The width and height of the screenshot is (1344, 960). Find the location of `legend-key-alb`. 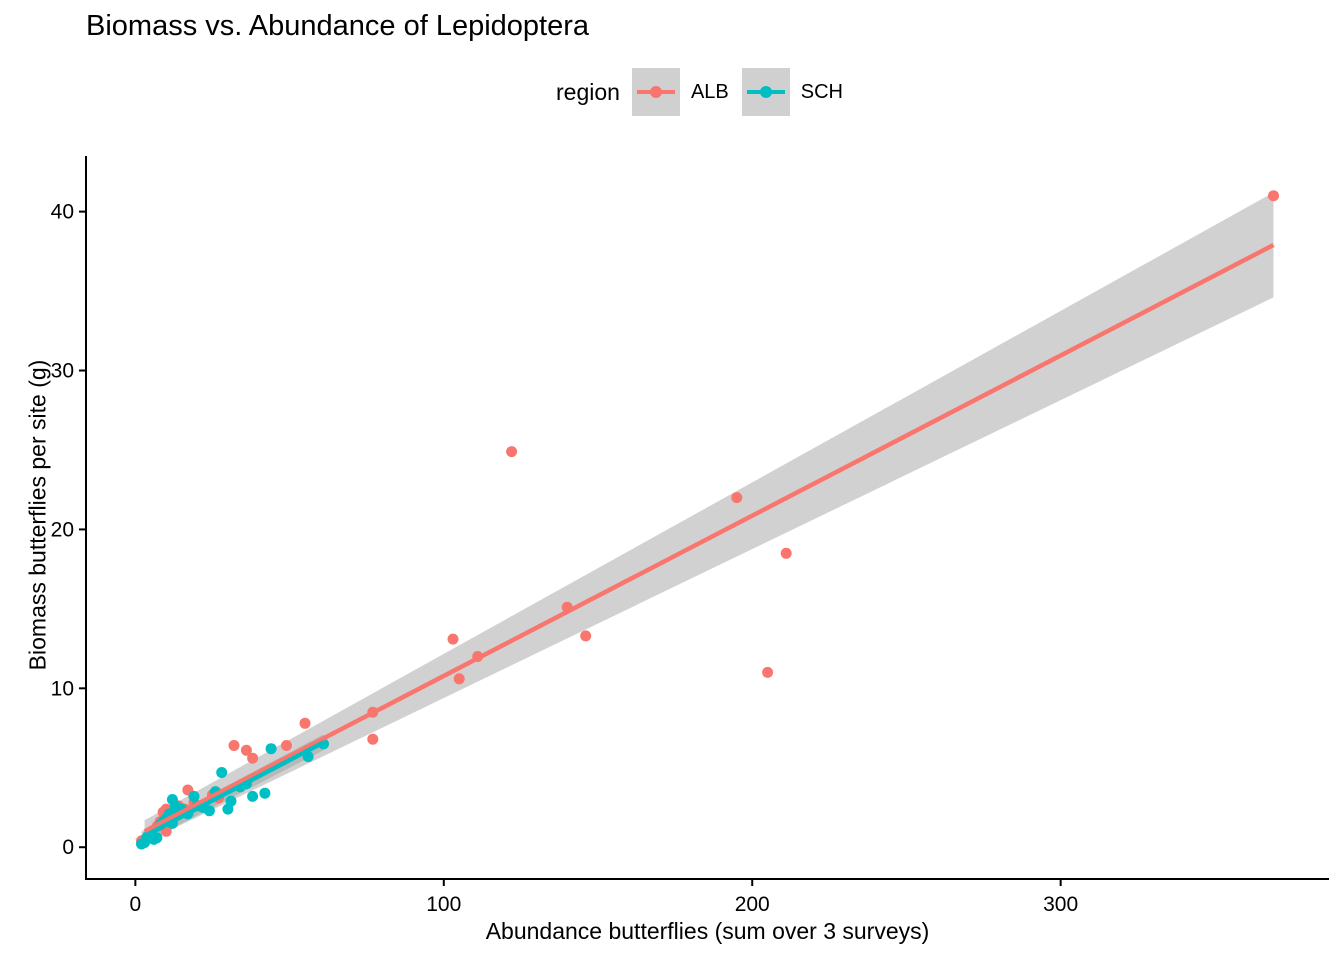

legend-key-alb is located at coordinates (655, 92).